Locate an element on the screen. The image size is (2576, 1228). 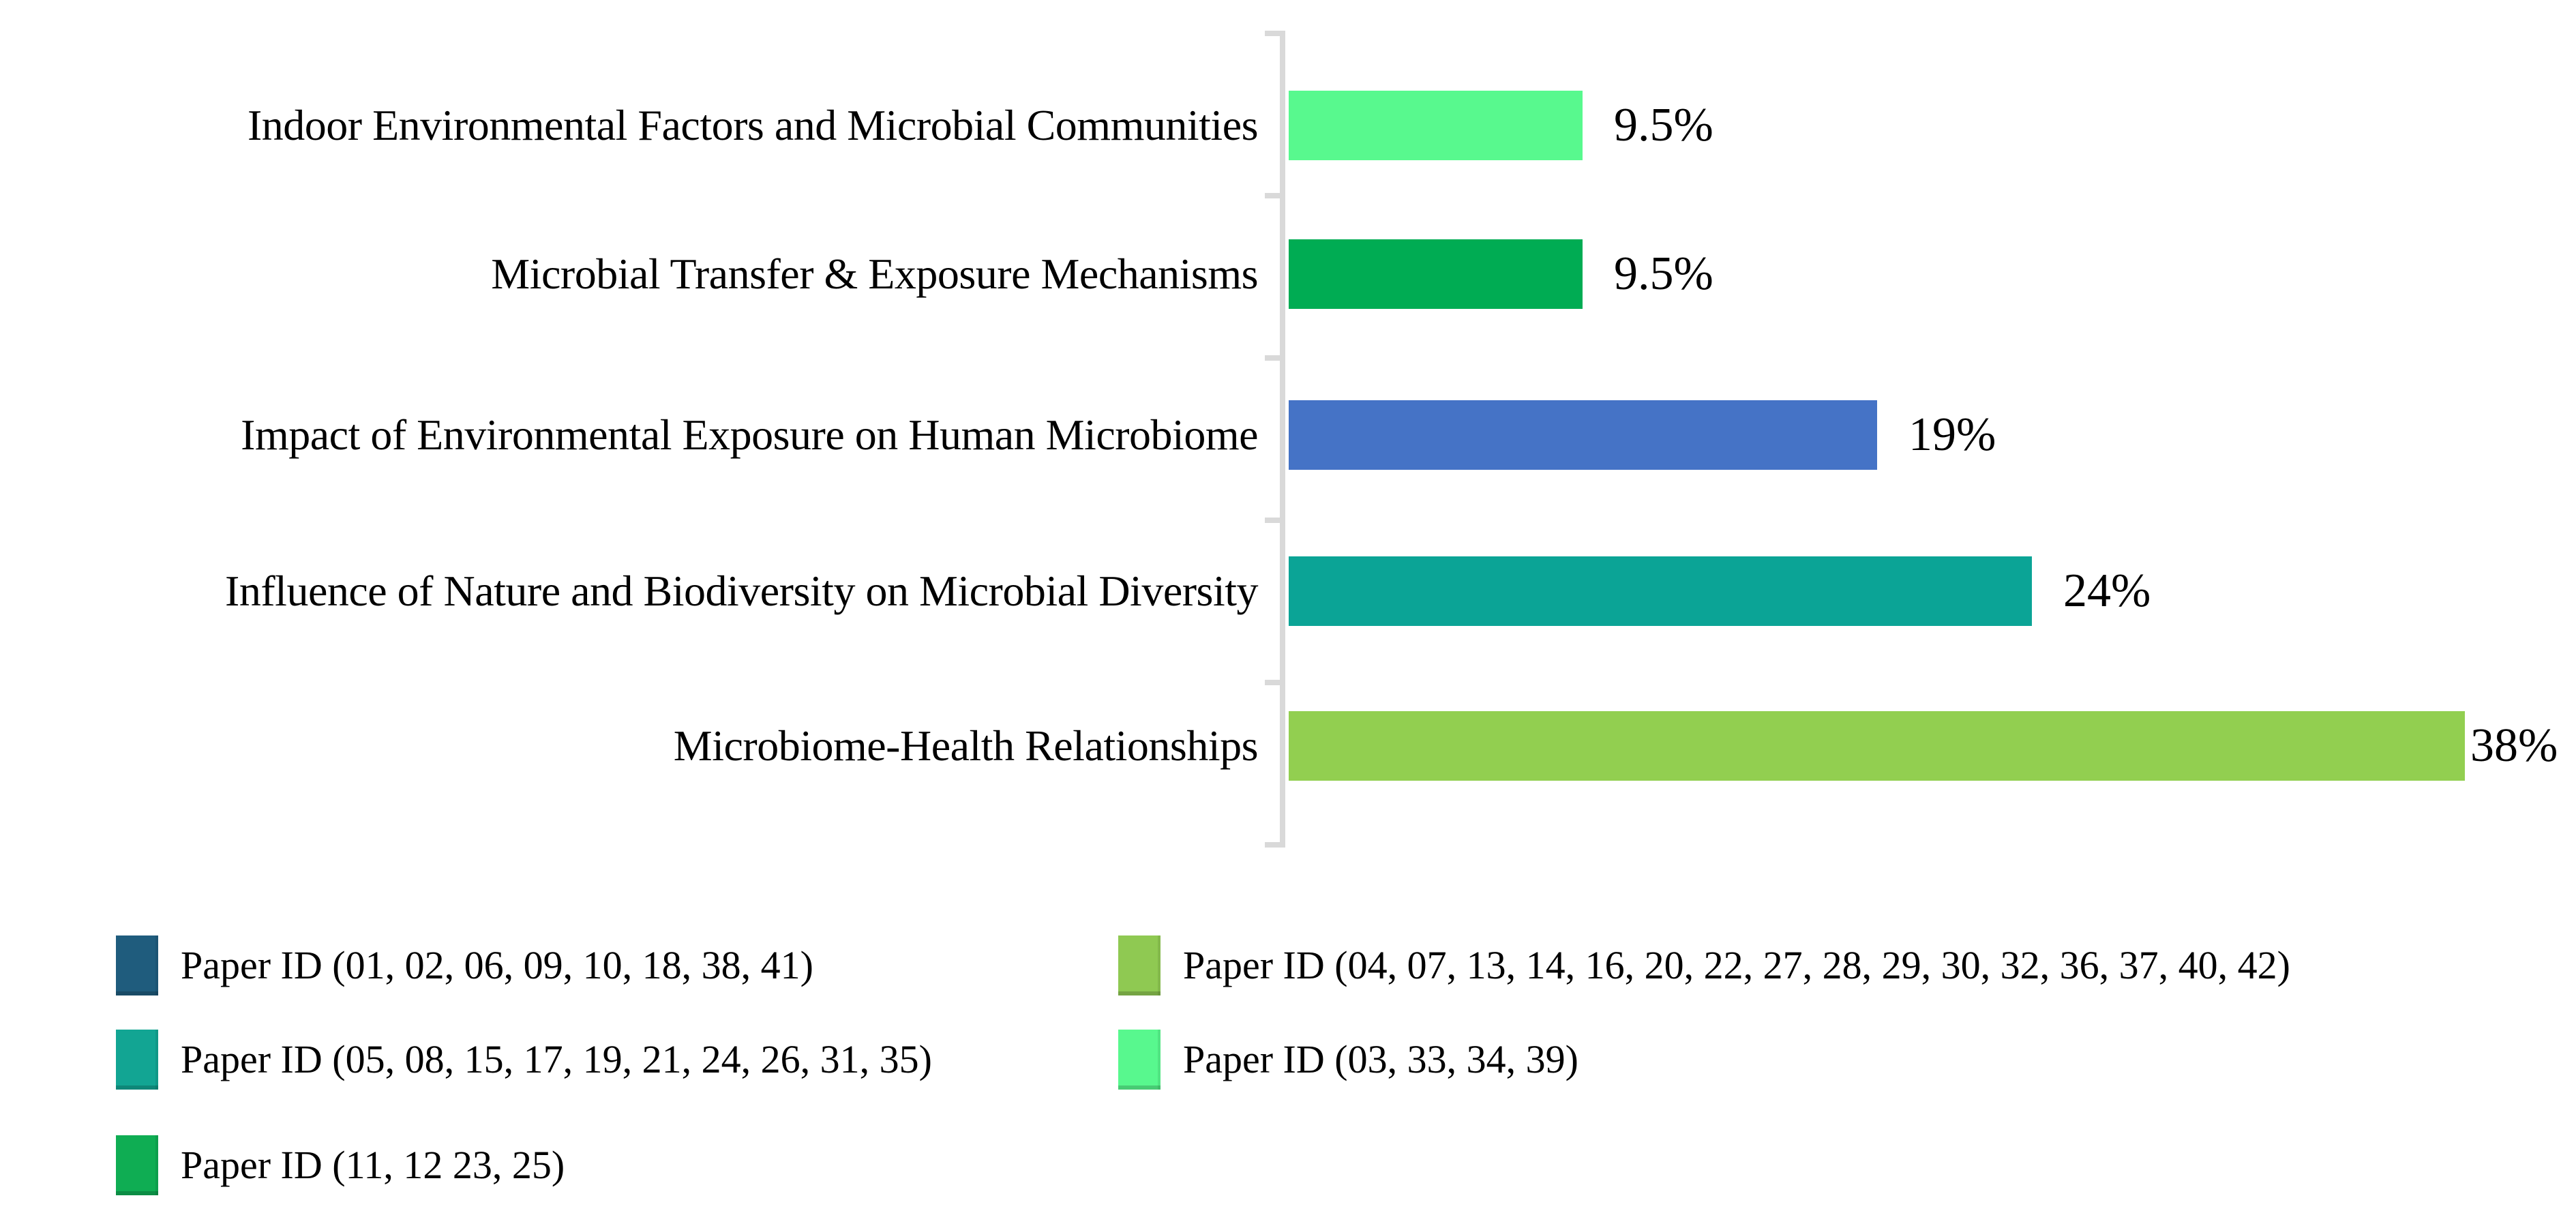
legend-swatch-lime-green is located at coordinates (1139, 965).